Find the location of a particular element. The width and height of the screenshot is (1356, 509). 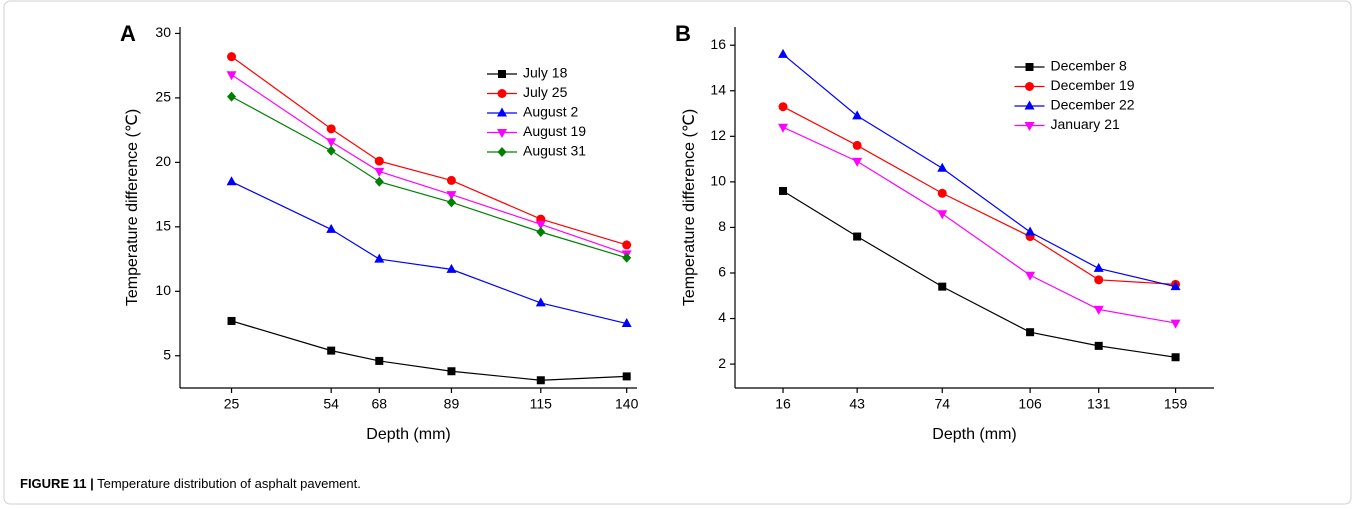

y-tick-label: 25 is located at coordinates (163, 97).